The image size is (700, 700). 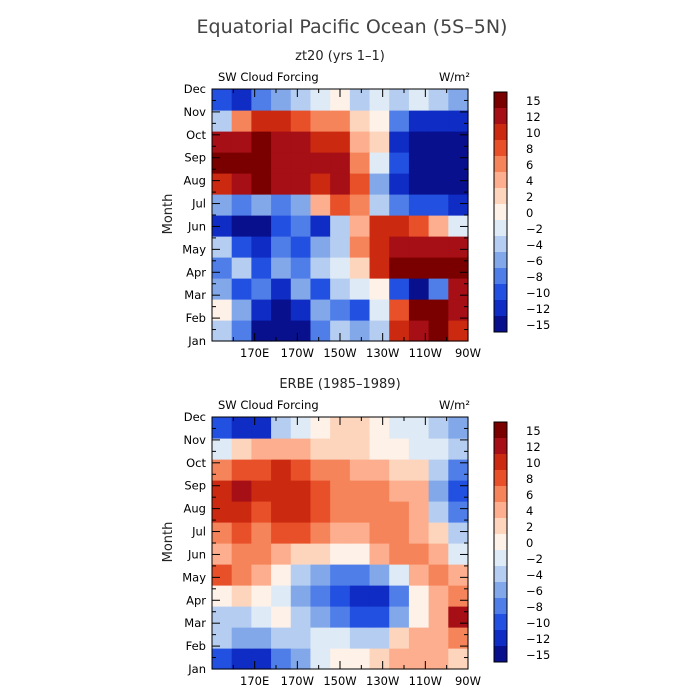 What do you see at coordinates (195, 181) in the screenshot?
I see `y-tick-label: Aug` at bounding box center [195, 181].